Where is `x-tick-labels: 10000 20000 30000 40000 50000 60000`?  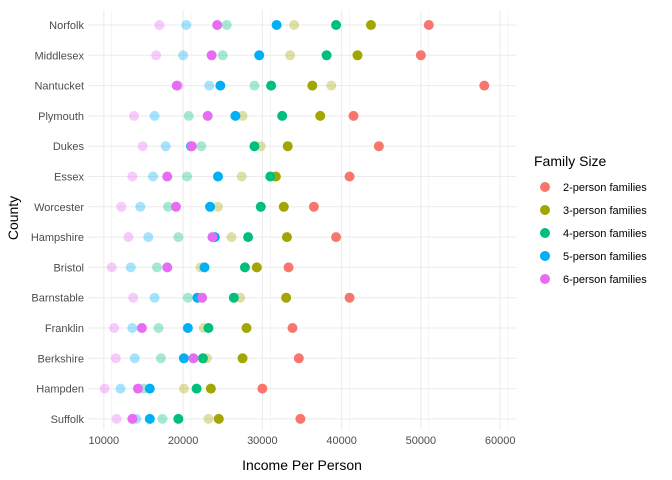 x-tick-labels: 10000 20000 30000 40000 50000 60000 is located at coordinates (302, 441).